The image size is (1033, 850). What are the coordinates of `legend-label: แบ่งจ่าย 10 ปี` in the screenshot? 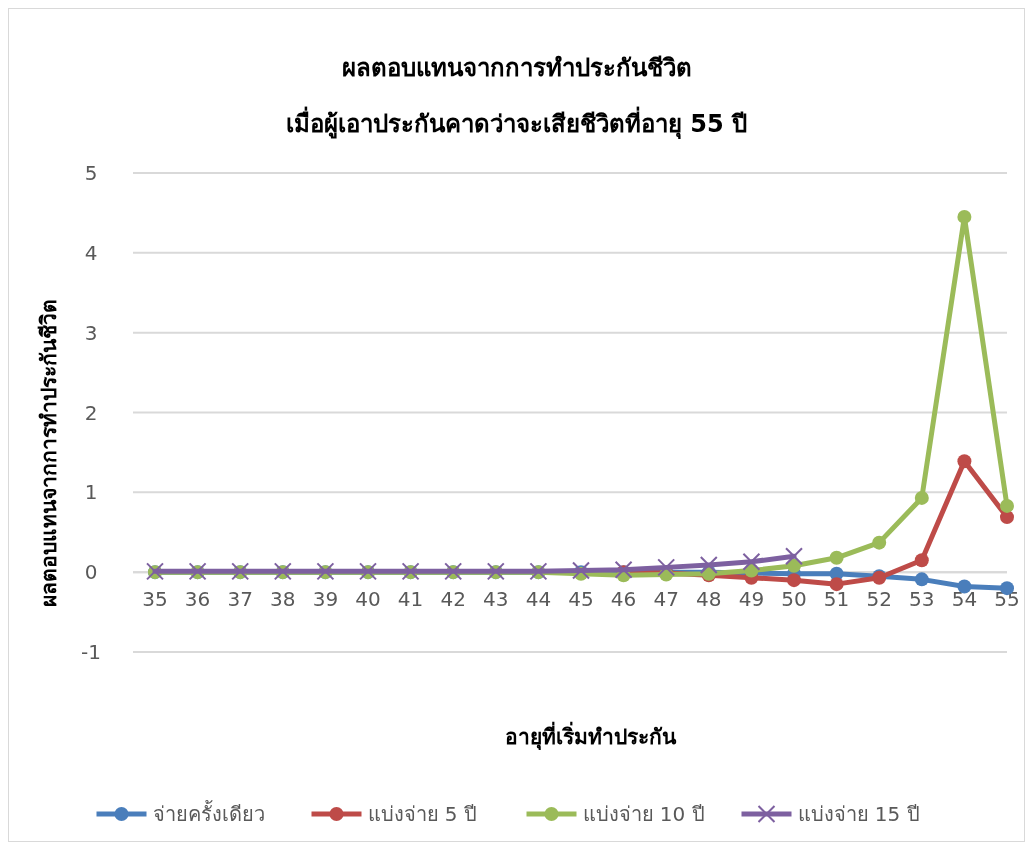 It's located at (643, 814).